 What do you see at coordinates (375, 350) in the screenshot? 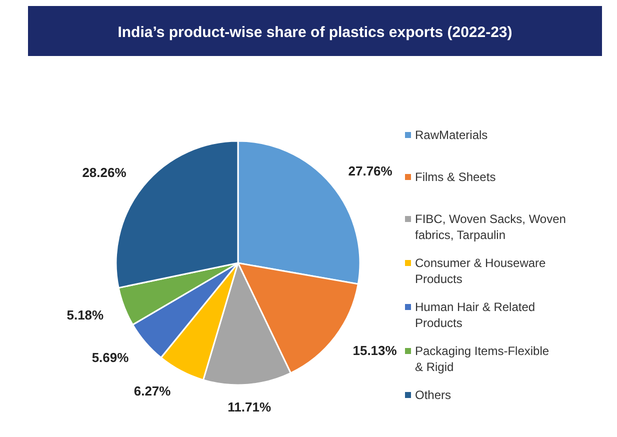
I see `data-label: 15.13%` at bounding box center [375, 350].